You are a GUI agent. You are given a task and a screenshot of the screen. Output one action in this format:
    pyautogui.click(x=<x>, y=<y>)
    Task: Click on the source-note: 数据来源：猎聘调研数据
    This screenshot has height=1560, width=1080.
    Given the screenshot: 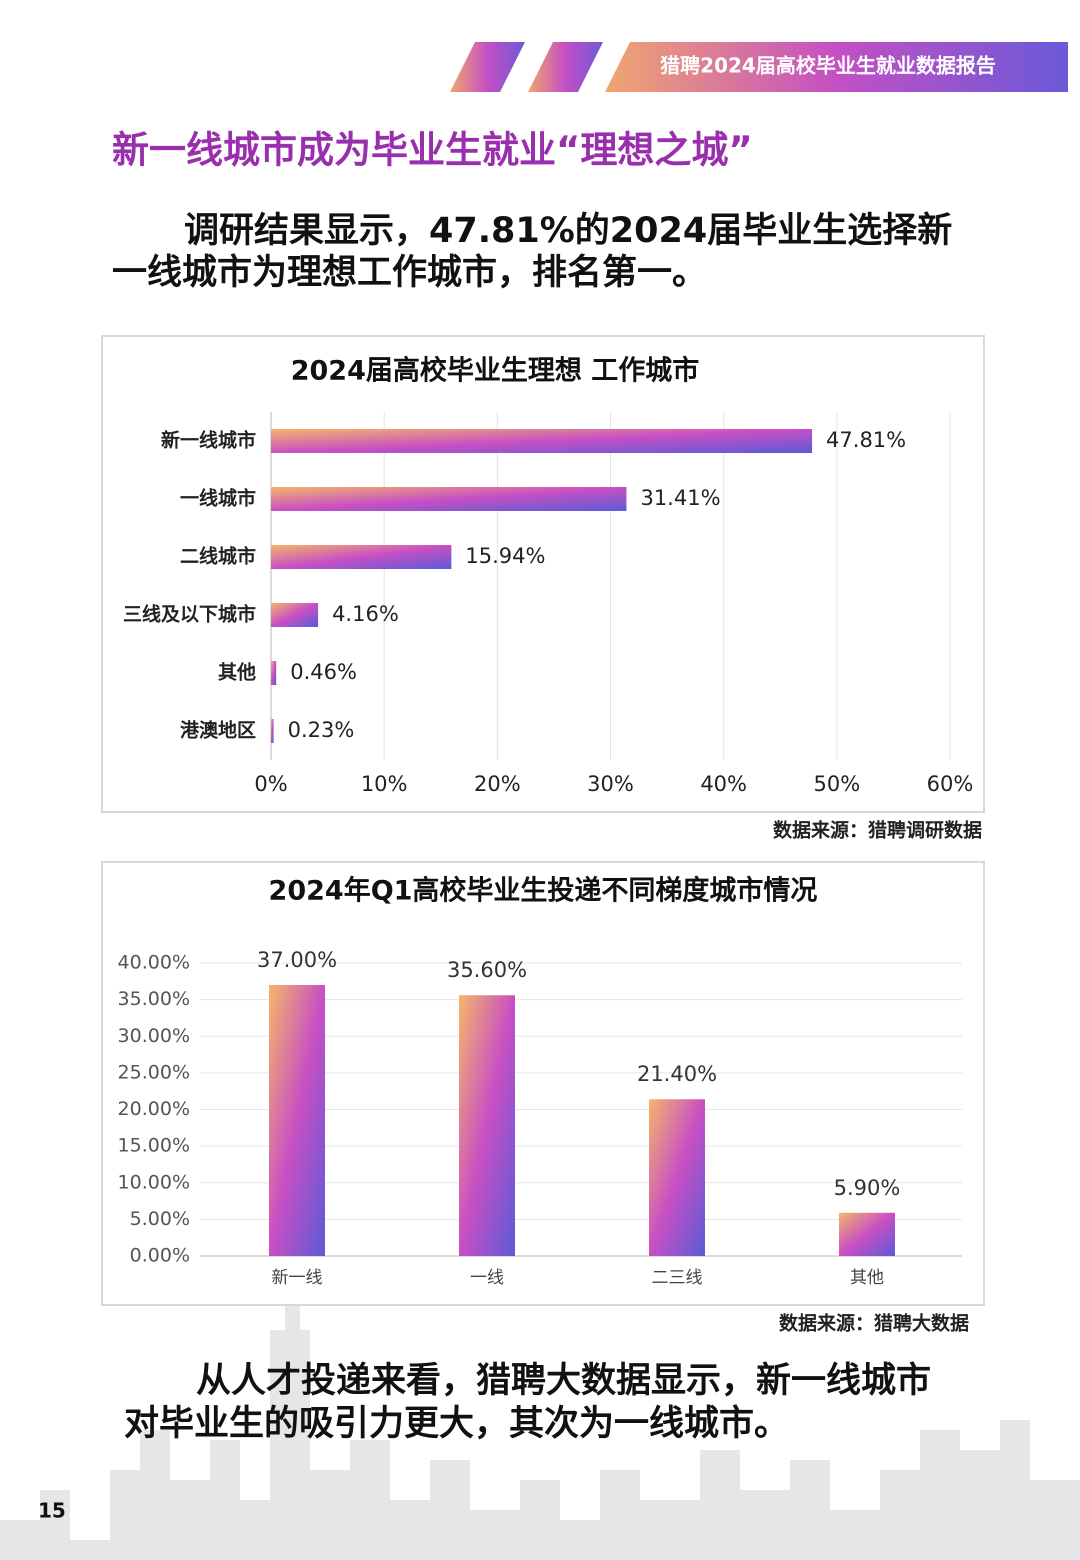 What is the action you would take?
    pyautogui.click(x=877, y=830)
    